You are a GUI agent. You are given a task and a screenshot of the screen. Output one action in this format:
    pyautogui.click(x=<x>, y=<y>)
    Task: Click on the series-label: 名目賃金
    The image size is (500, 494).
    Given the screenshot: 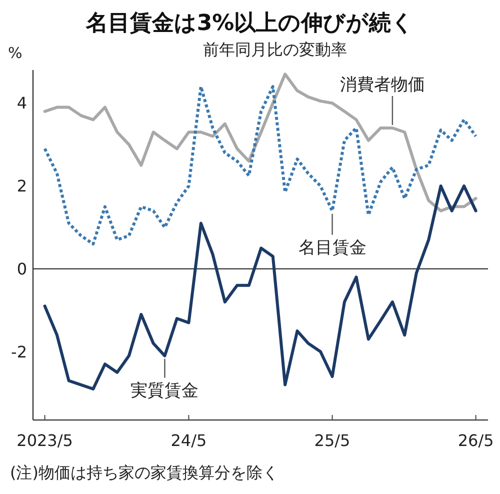 What is the action you would take?
    pyautogui.click(x=332, y=248)
    